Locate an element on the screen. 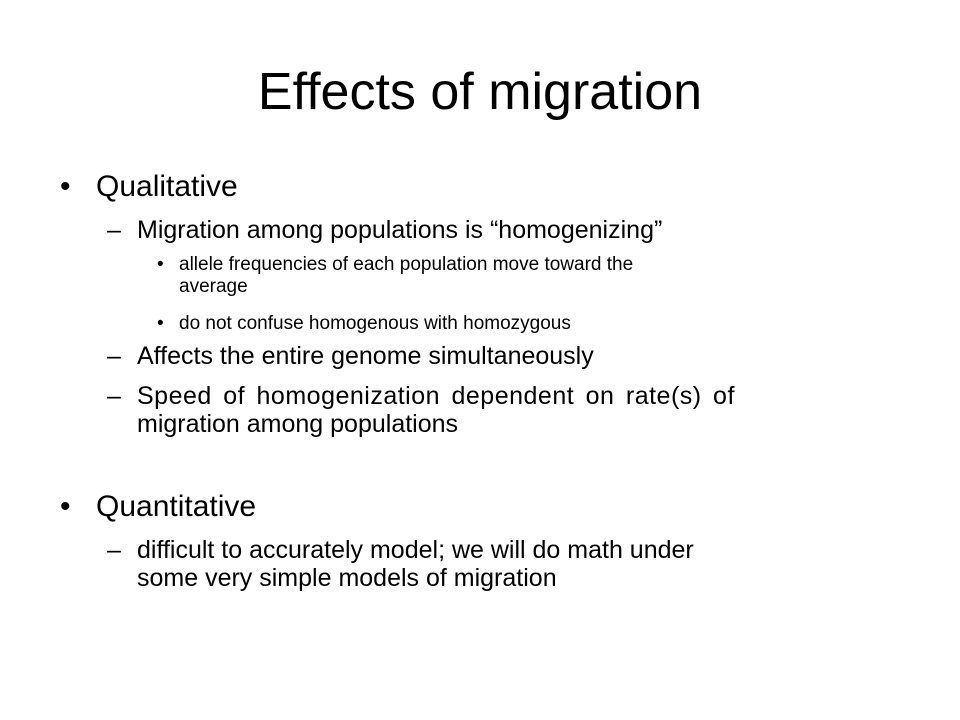  bullet-qualitative: • Qualitative is located at coordinates (490, 187).